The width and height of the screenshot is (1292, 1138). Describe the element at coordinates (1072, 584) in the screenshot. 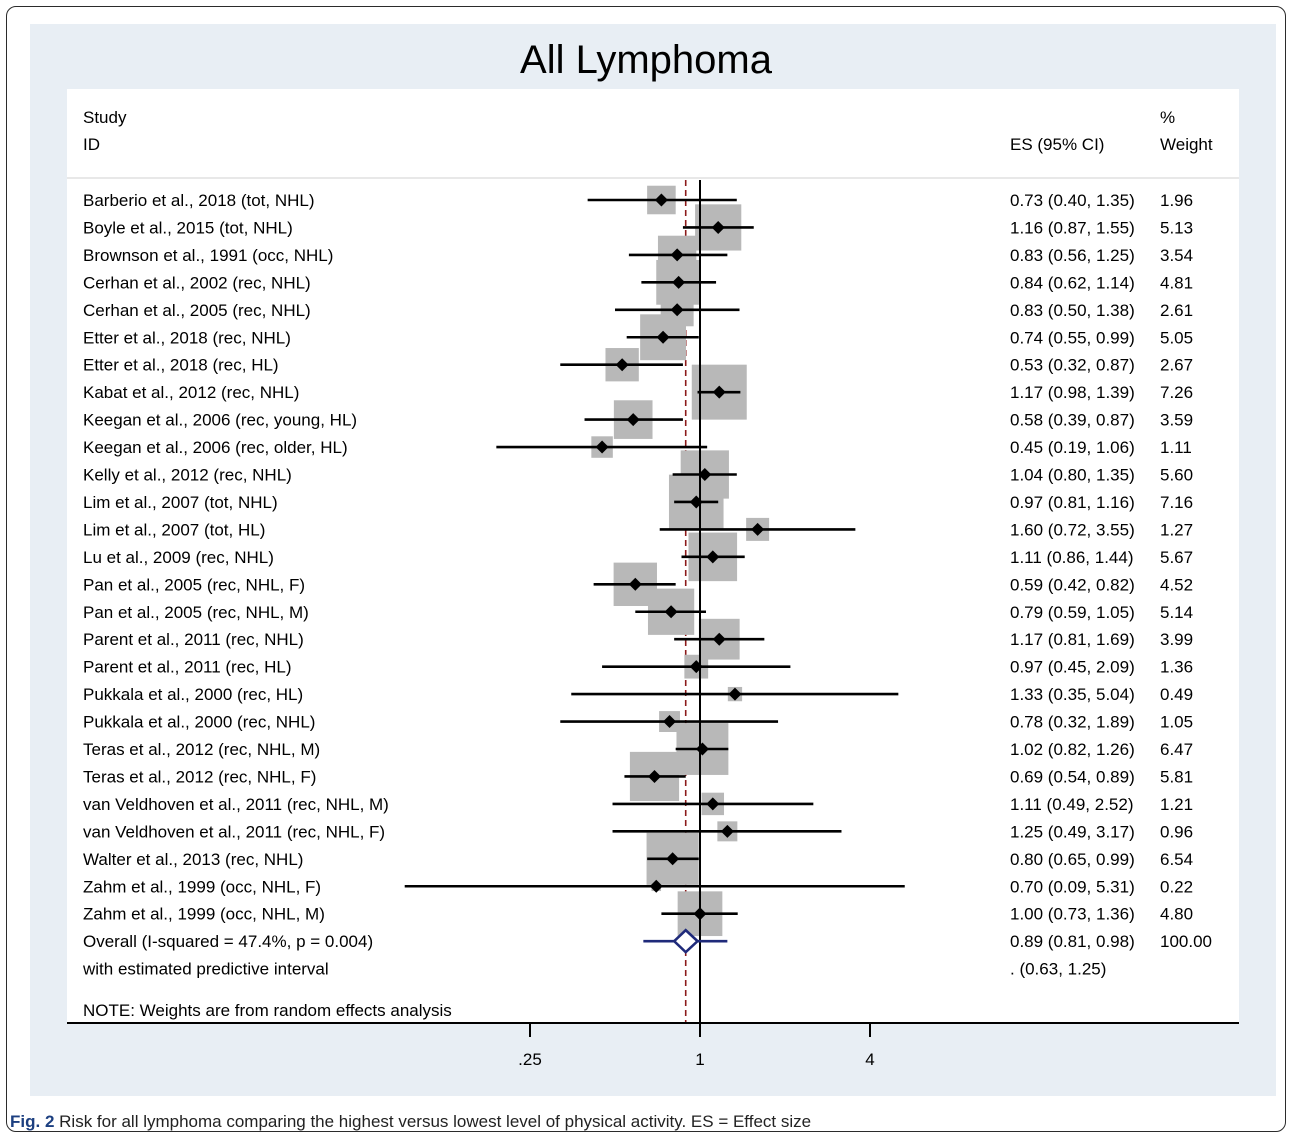

I see `study-es-ci: 0.59 (0.42, 0.82)` at that location.